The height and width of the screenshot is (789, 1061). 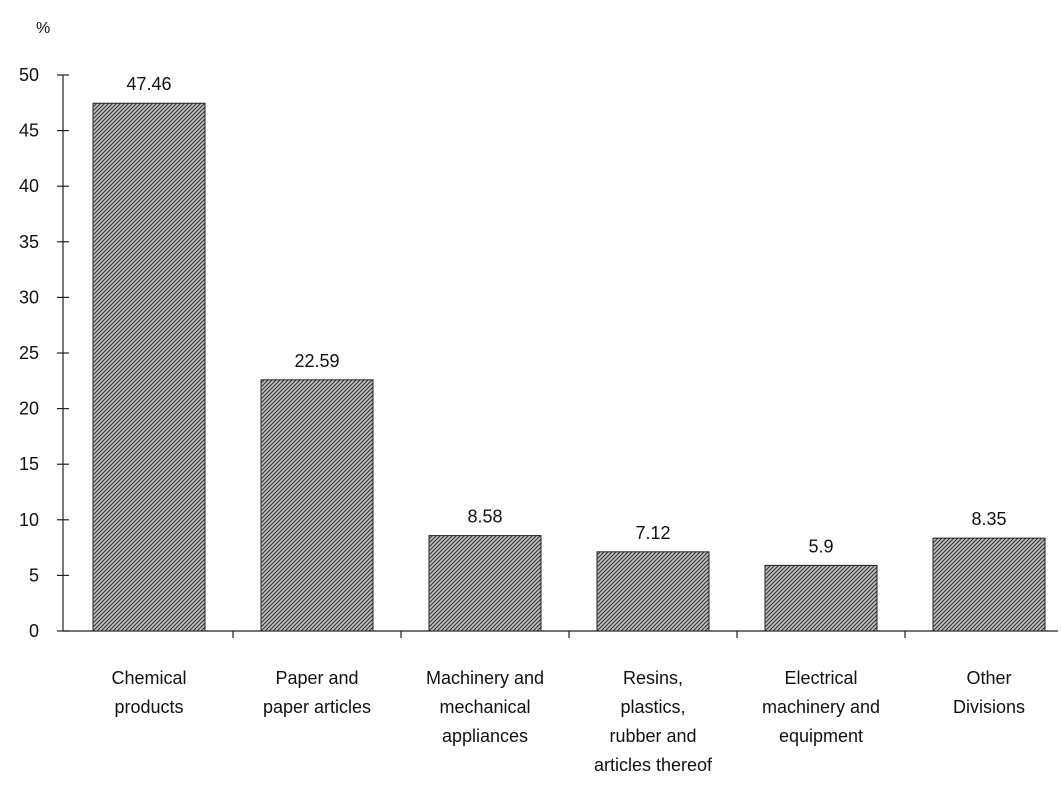 I want to click on category-label-line: mechanical, so click(x=484, y=707).